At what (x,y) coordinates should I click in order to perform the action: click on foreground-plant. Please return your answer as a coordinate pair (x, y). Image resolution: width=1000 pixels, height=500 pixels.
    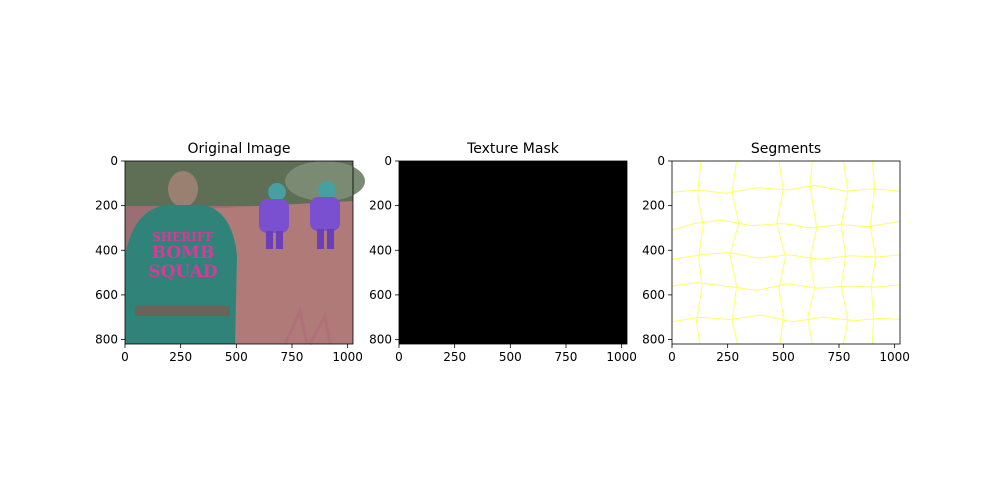
    Looking at the image, I should click on (307, 325).